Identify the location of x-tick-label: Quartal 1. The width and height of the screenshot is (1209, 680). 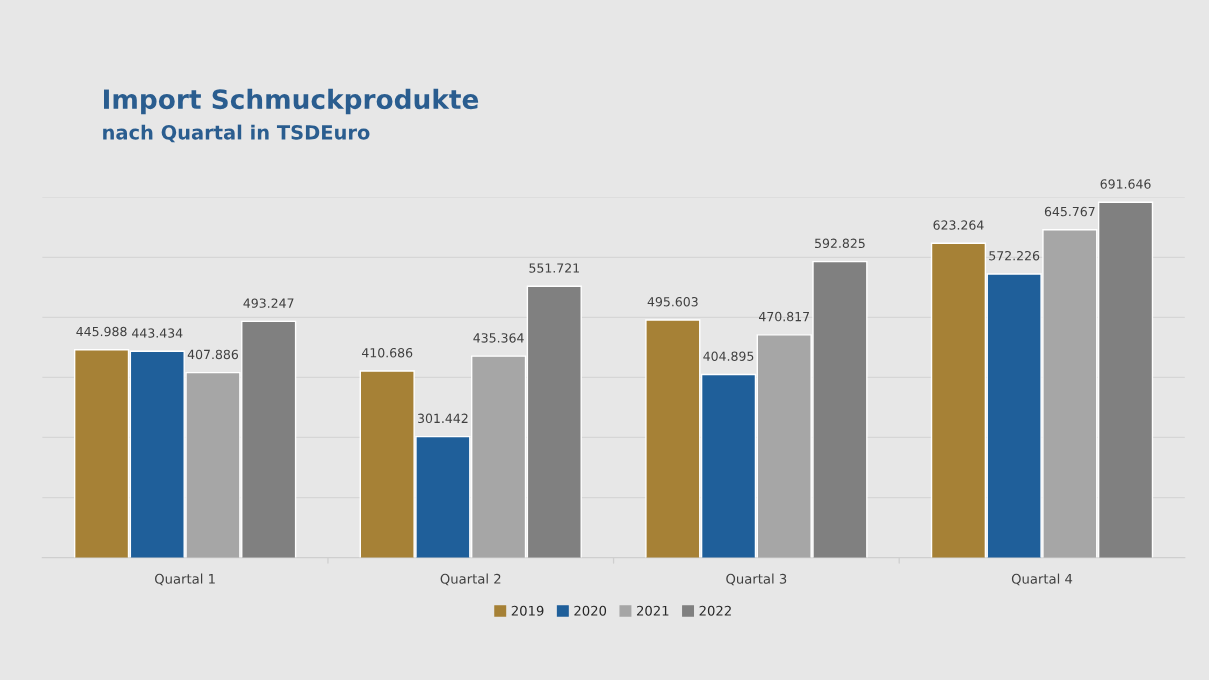
(184, 579).